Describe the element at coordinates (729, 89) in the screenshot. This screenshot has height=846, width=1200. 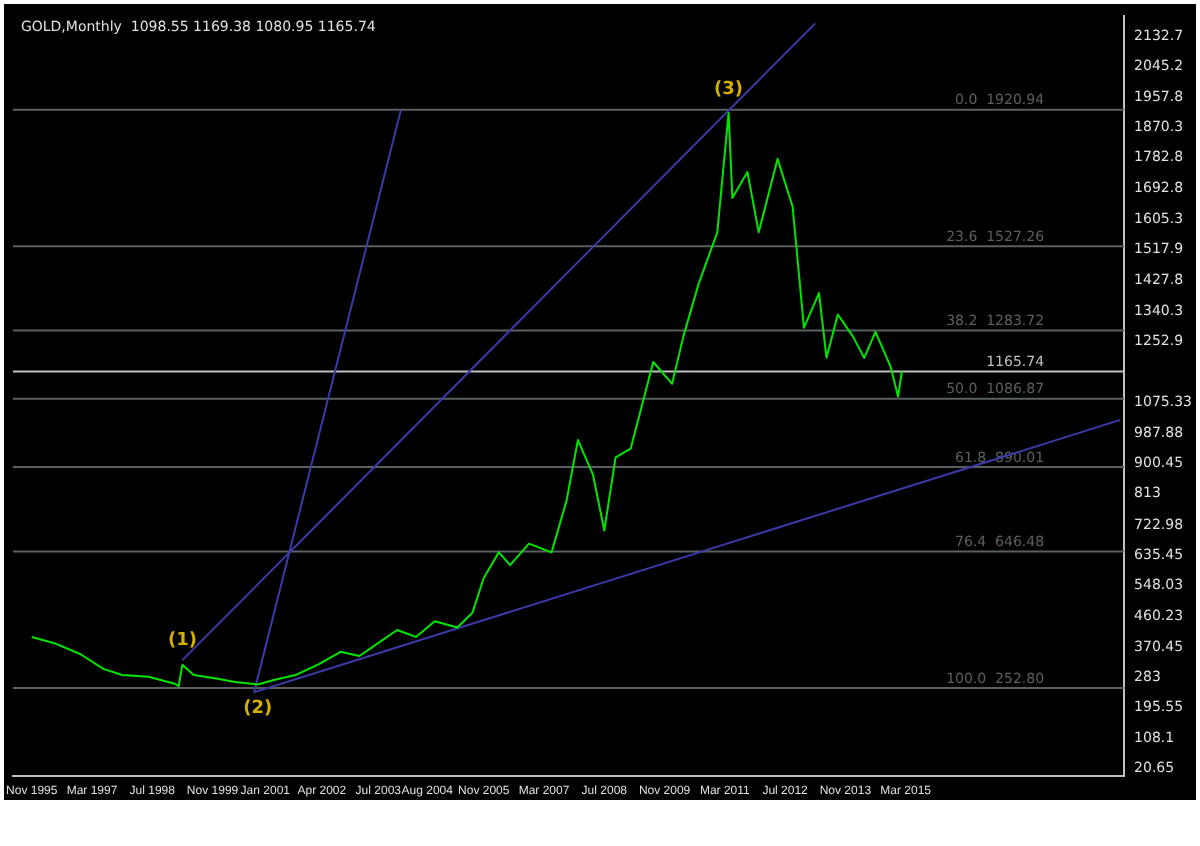
I see `annotation: (3)` at that location.